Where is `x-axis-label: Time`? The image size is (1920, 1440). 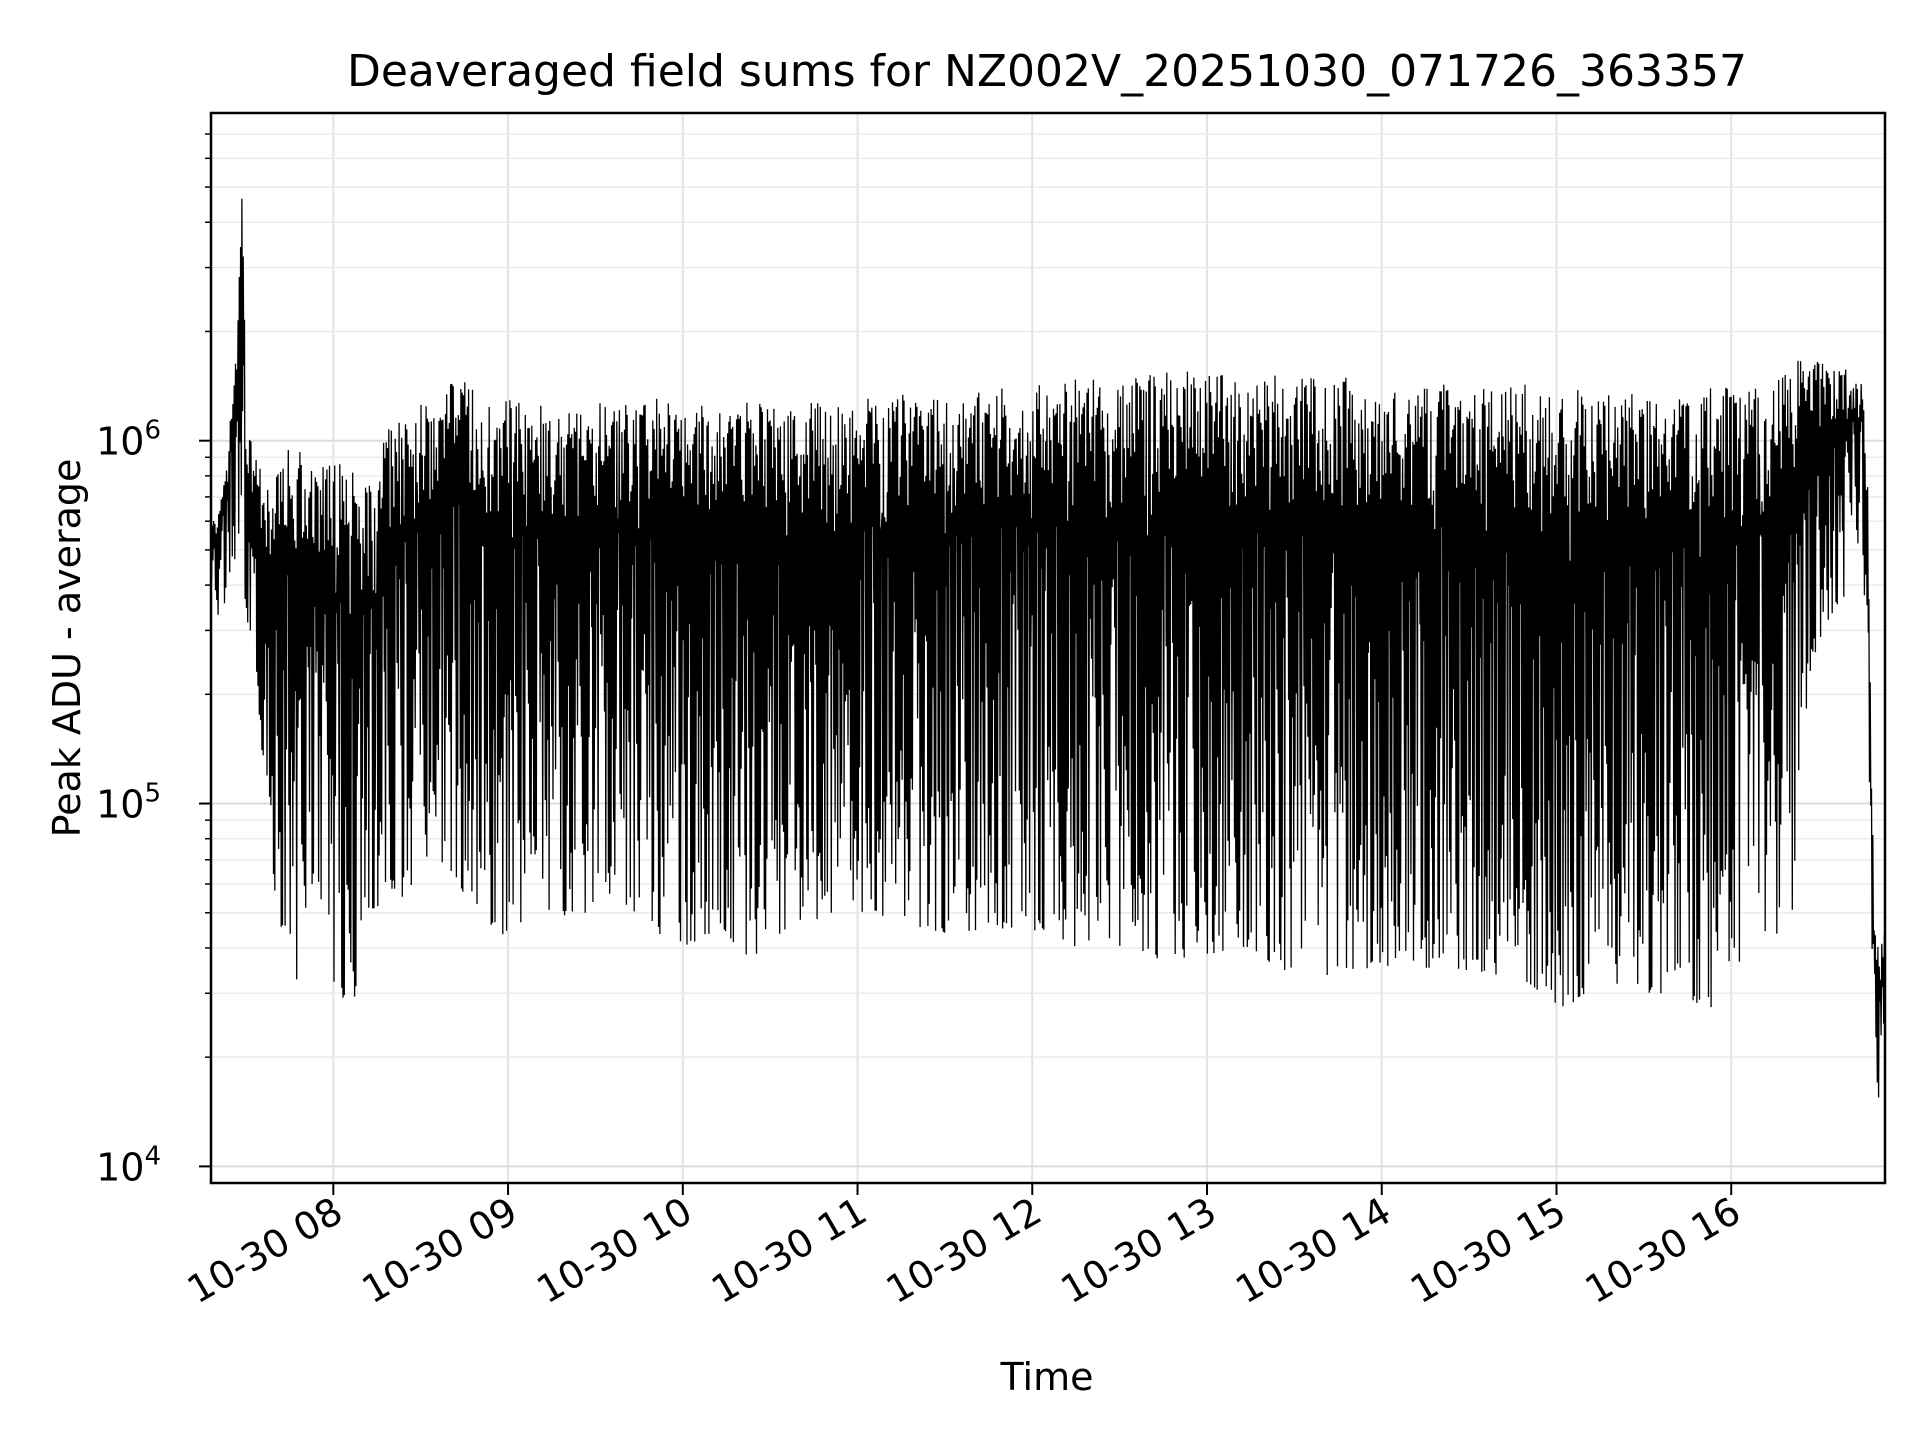 x-axis-label: Time is located at coordinates (1047, 1377).